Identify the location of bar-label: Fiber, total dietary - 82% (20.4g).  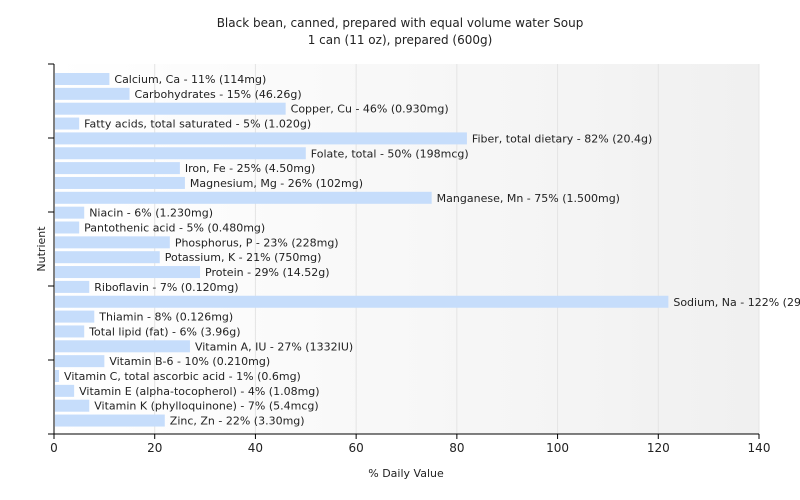
(562, 138).